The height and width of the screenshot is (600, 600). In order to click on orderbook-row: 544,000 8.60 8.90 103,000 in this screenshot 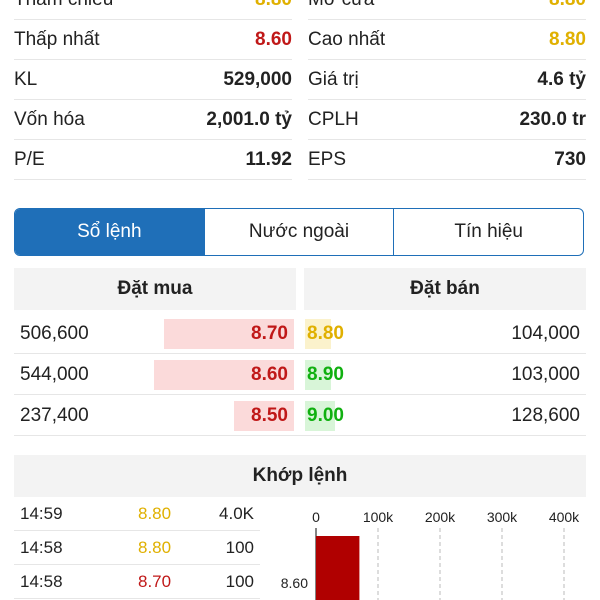, I will do `click(300, 375)`.